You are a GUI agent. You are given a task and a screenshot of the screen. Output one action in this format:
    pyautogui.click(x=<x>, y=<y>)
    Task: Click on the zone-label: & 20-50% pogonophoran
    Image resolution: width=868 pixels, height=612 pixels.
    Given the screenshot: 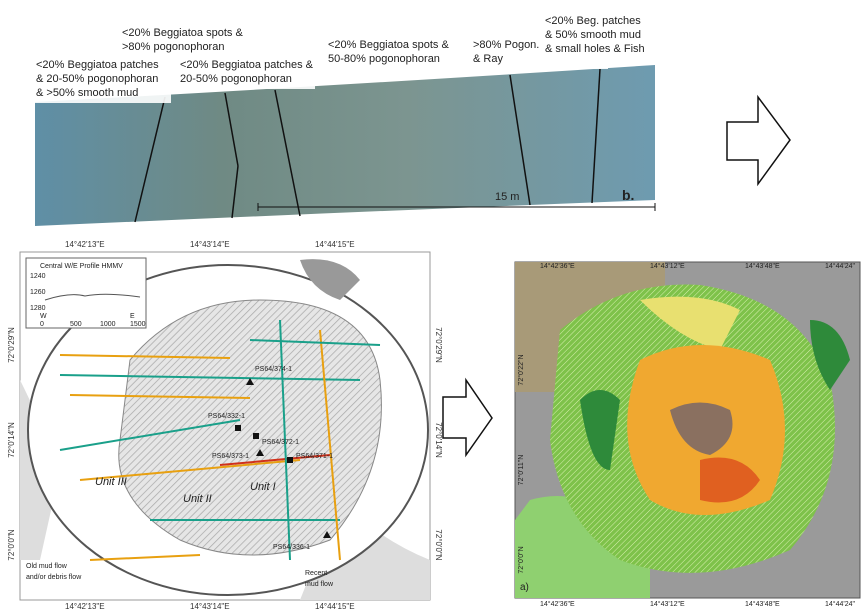 What is the action you would take?
    pyautogui.click(x=97, y=79)
    